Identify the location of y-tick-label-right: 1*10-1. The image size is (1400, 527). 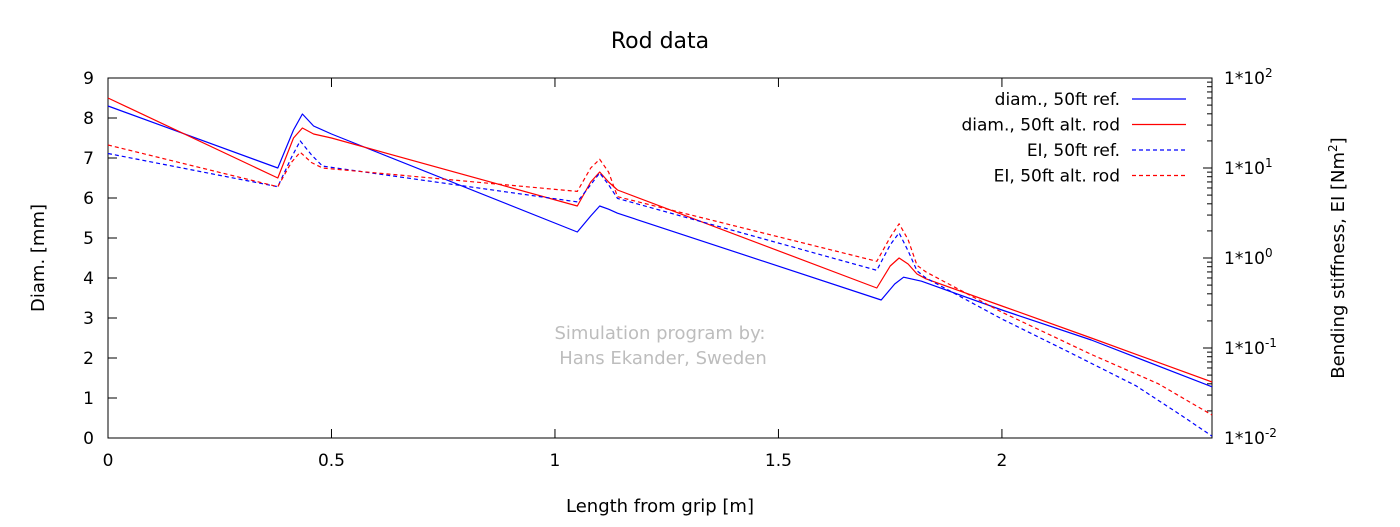
(1250, 347).